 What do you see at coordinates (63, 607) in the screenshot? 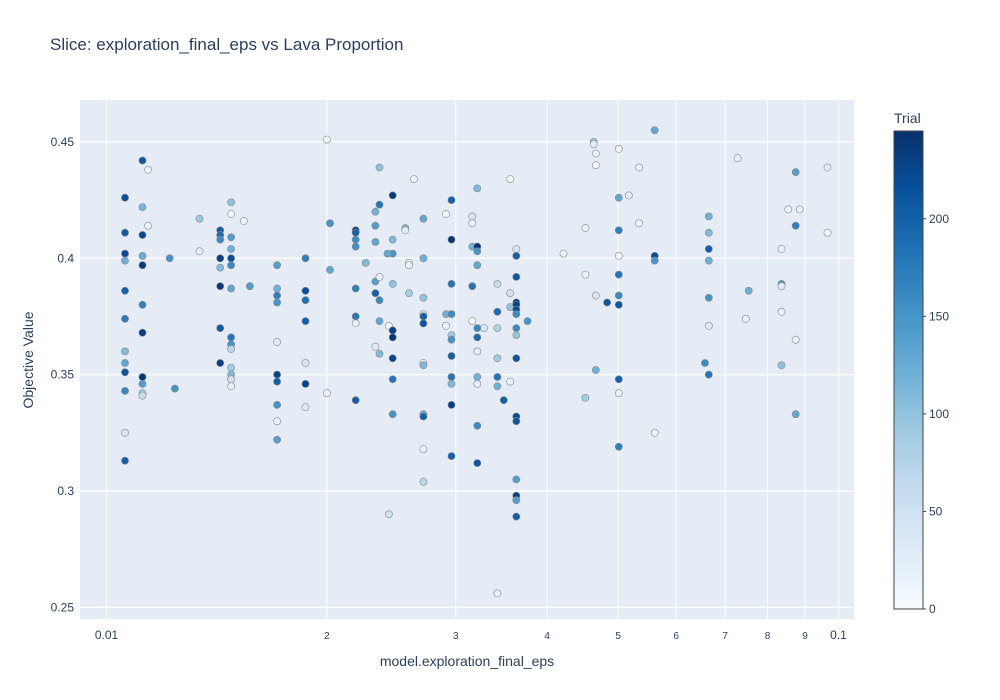
I see `y-tick-label: 0.25` at bounding box center [63, 607].